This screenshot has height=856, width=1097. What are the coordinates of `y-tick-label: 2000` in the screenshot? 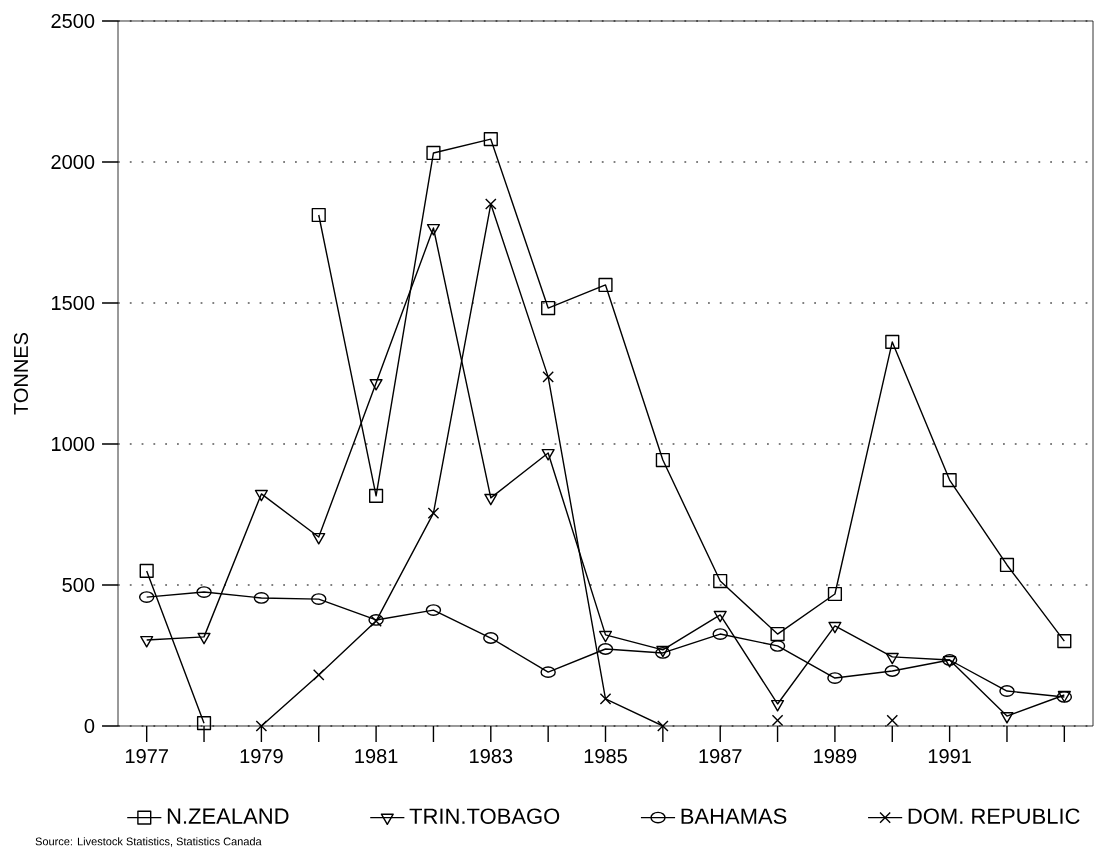 It's located at (73, 162).